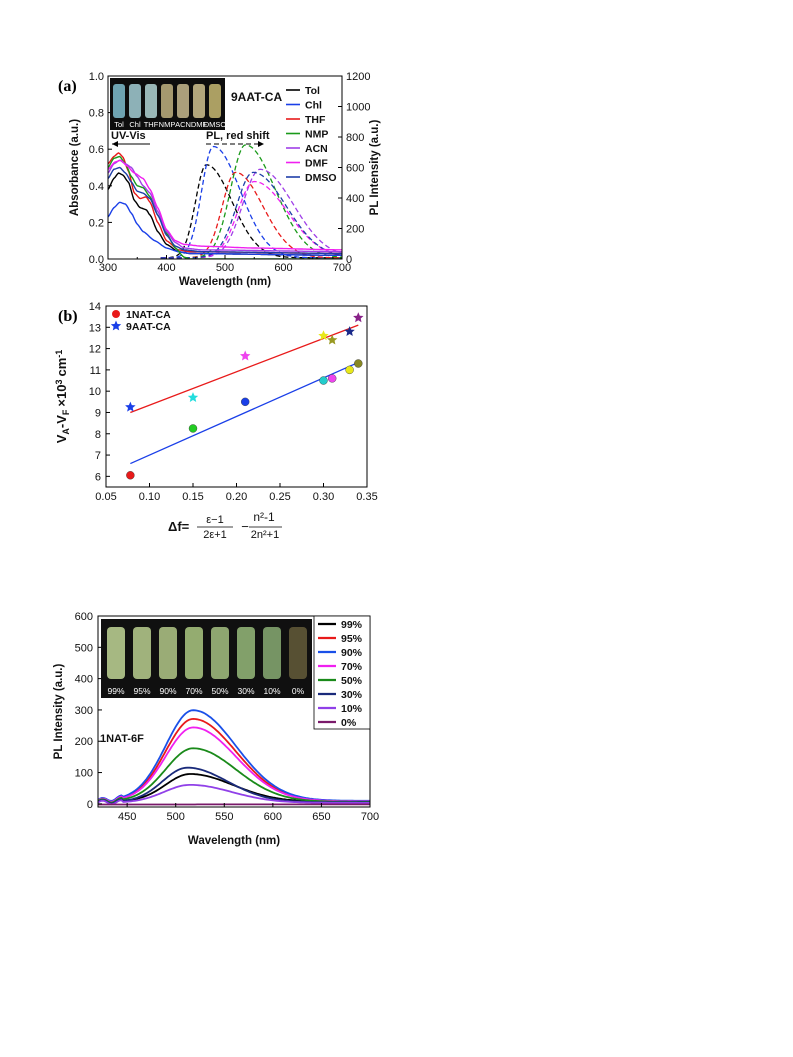 This screenshot has width=793, height=1057. I want to click on c-ytick-label: 500, so click(84, 648).